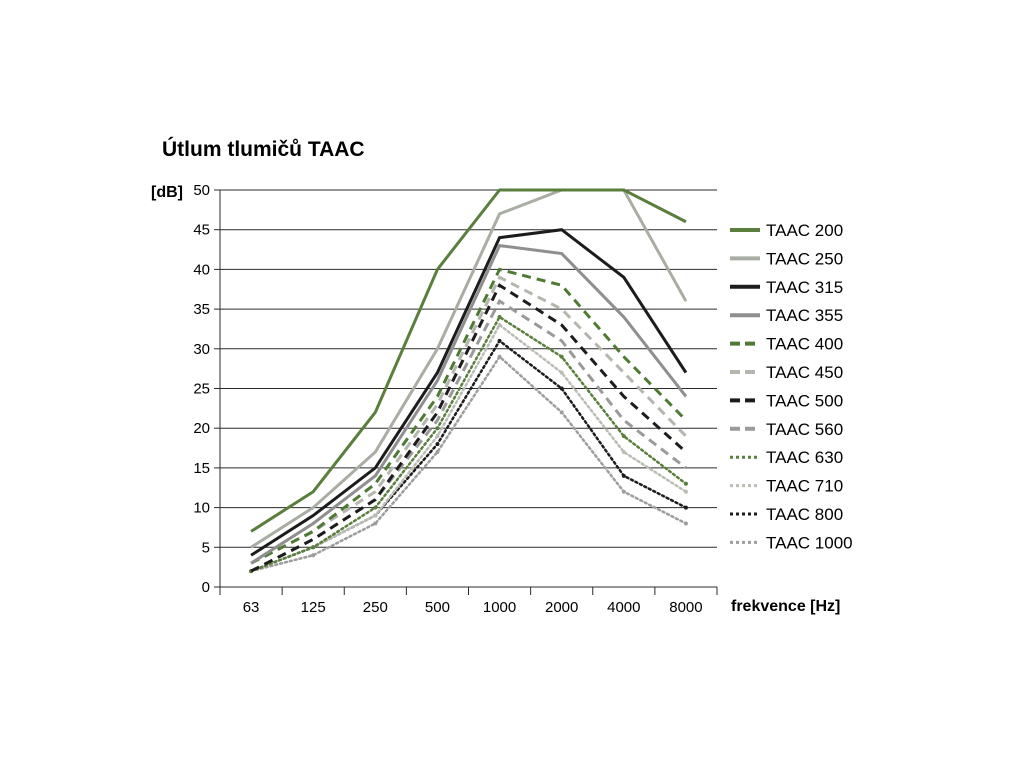 Image resolution: width=1024 pixels, height=768 pixels. What do you see at coordinates (201, 269) in the screenshot?
I see `y-tick-label: 40` at bounding box center [201, 269].